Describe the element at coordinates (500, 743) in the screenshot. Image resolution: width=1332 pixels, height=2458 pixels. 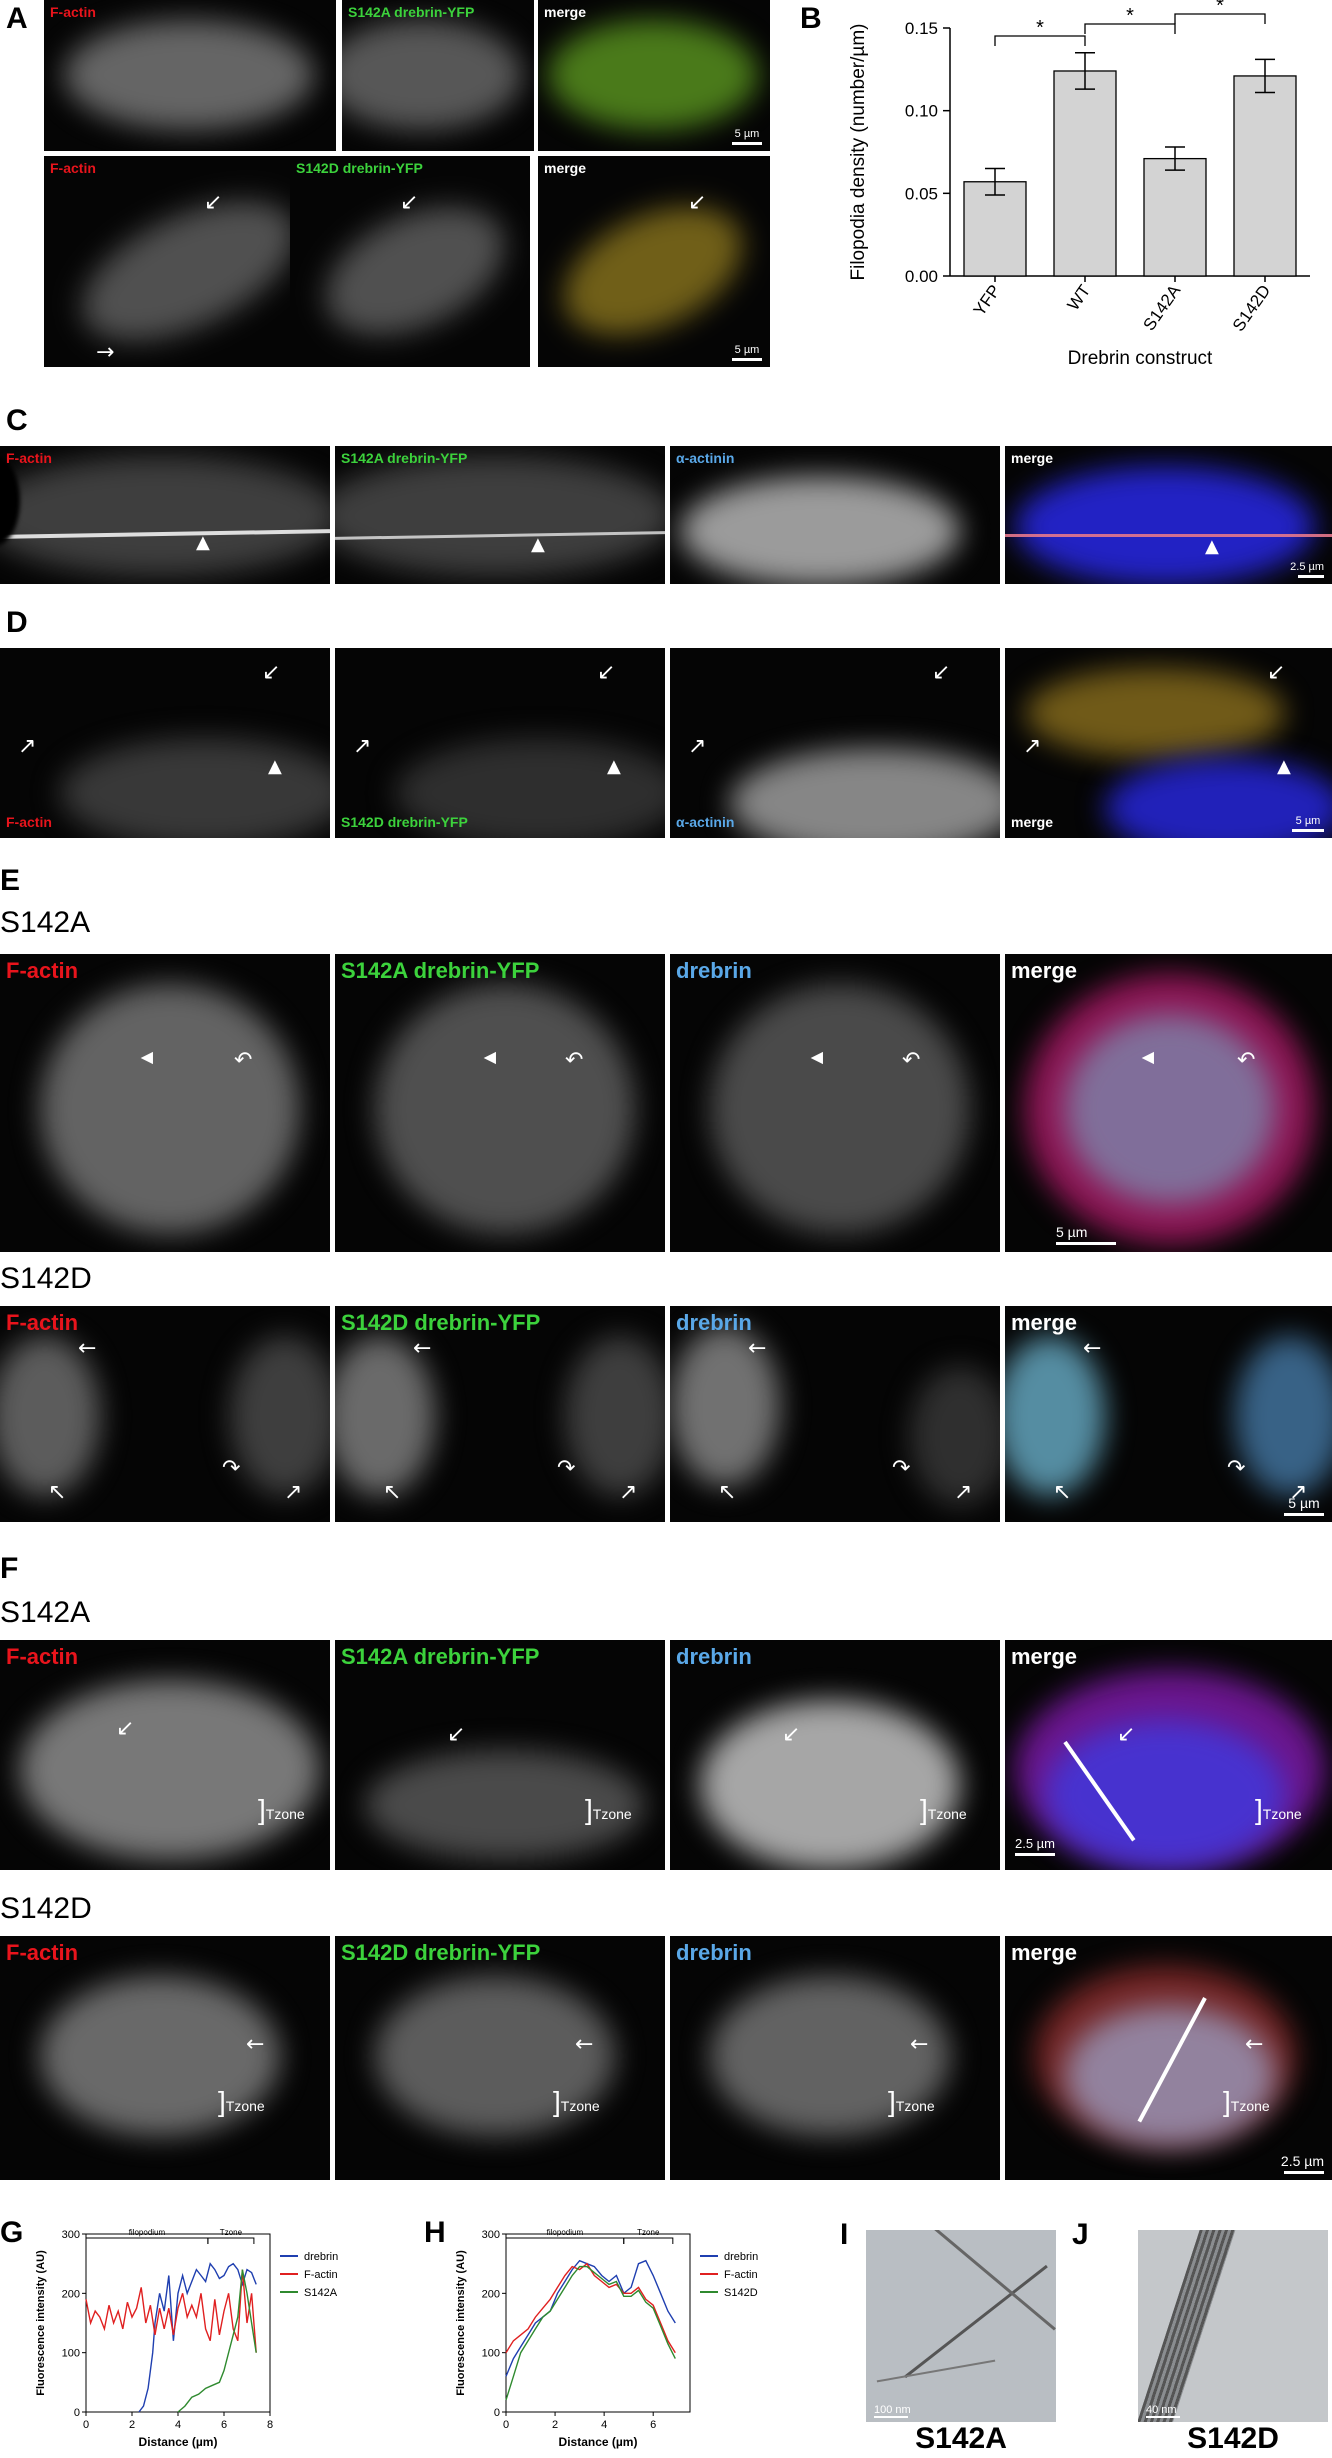
I see `micrograph-d-yfp: S142D drebrin-YFP ↙ ↗ ▲` at that location.